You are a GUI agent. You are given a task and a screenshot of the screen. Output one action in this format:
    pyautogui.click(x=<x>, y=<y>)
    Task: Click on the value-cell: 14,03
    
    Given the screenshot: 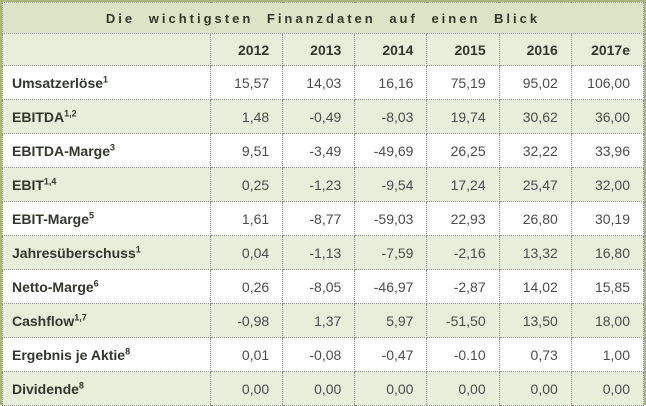 What is the action you would take?
    pyautogui.click(x=319, y=82)
    